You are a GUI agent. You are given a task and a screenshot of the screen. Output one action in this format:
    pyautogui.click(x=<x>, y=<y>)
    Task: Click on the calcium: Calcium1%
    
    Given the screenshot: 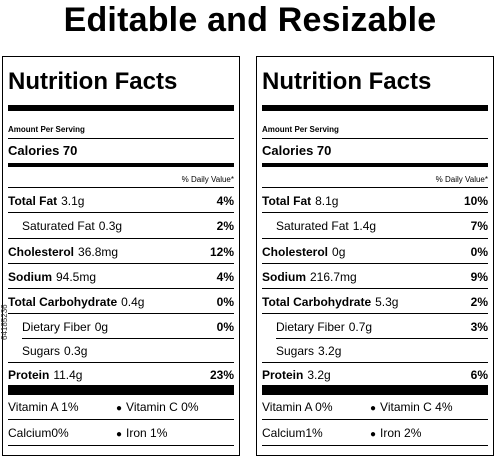 What is the action you would take?
    pyautogui.click(x=292, y=433)
    